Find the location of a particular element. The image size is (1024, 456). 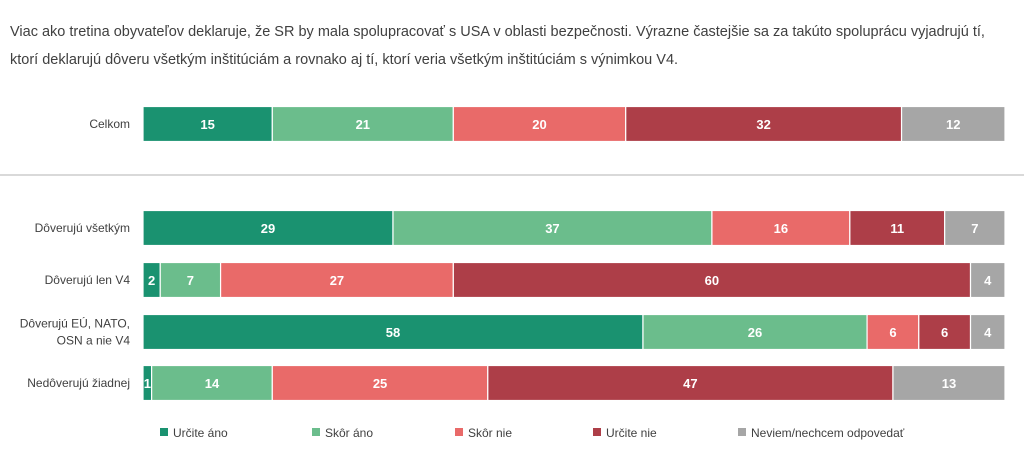

data-label: 60 is located at coordinates (712, 280).